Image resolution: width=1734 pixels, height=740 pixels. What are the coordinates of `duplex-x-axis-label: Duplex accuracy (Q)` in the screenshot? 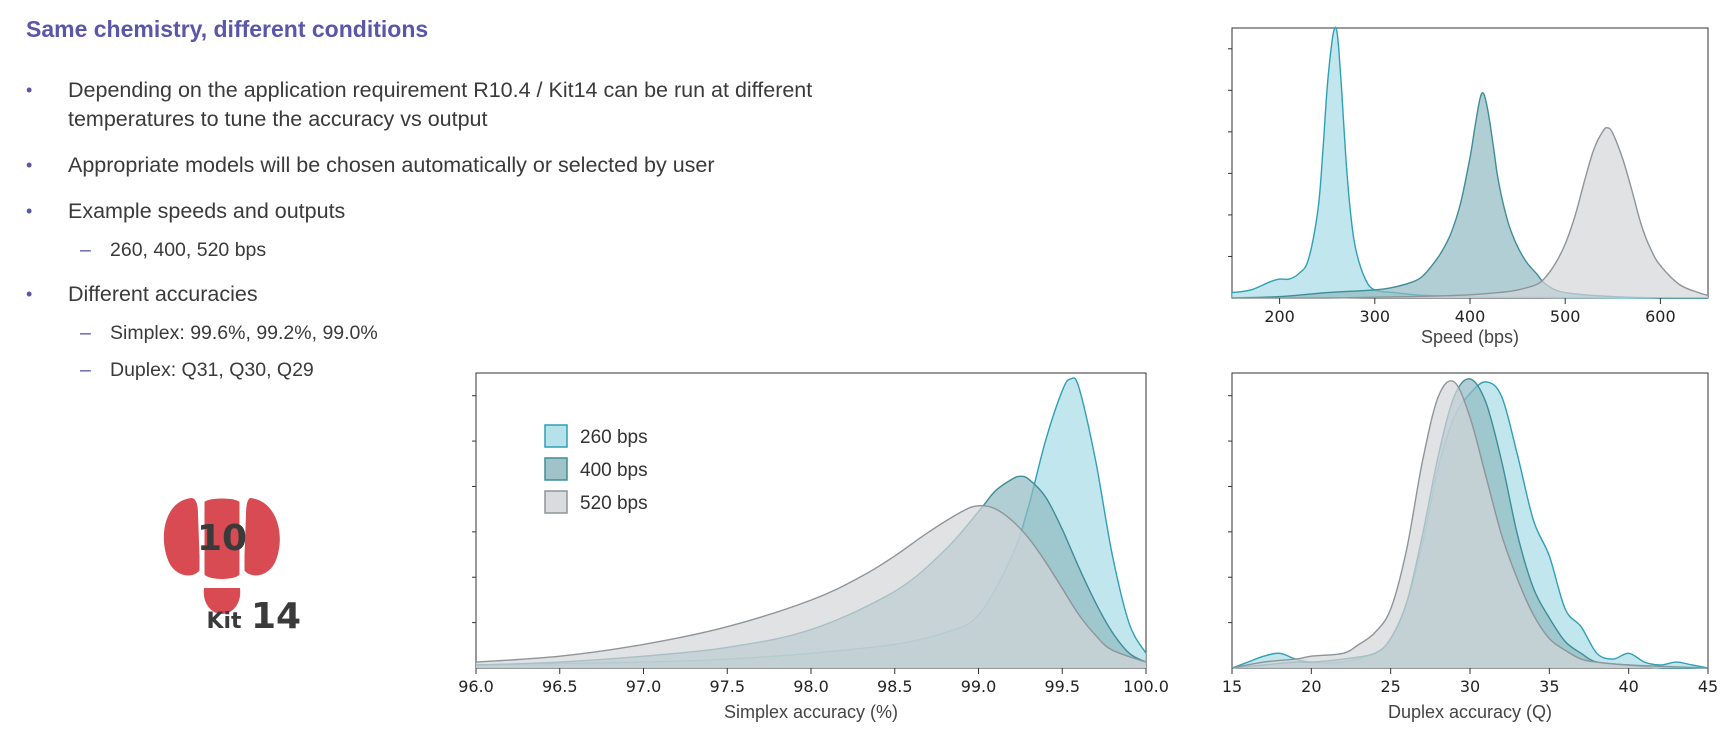 It's located at (1470, 712).